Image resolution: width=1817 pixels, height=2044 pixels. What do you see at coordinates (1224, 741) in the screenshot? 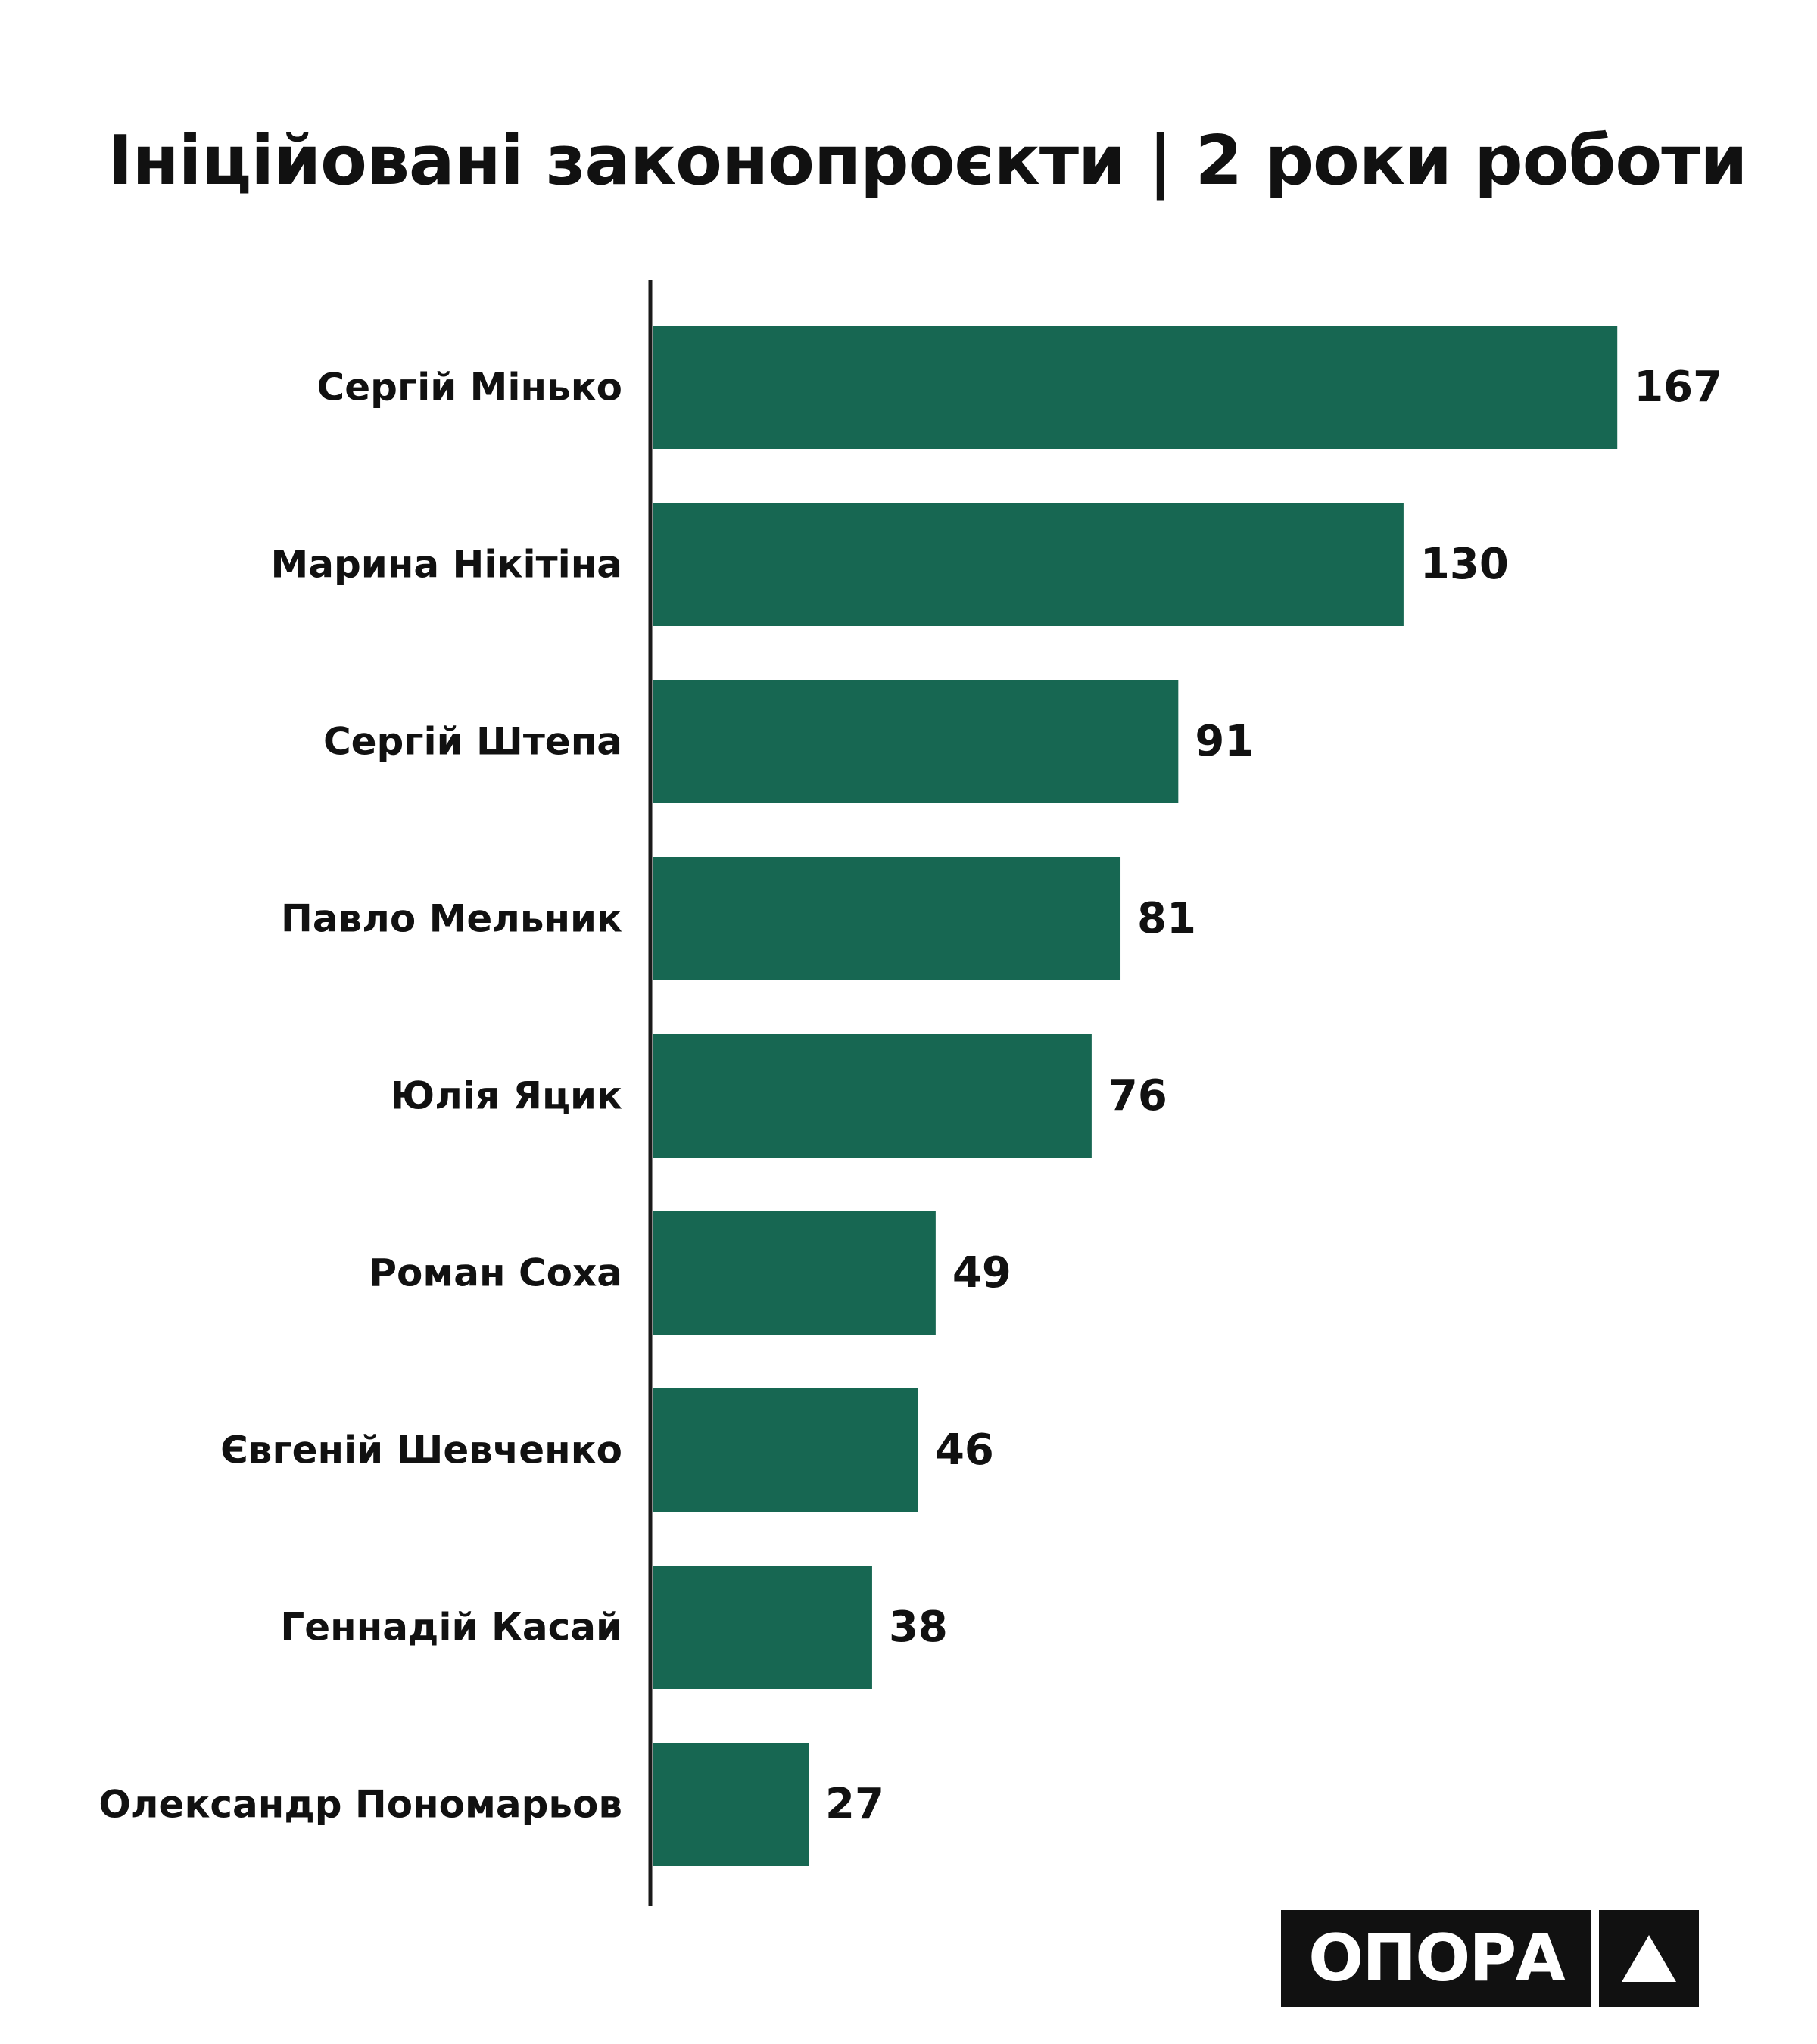
I see `value-label: 91` at bounding box center [1224, 741].